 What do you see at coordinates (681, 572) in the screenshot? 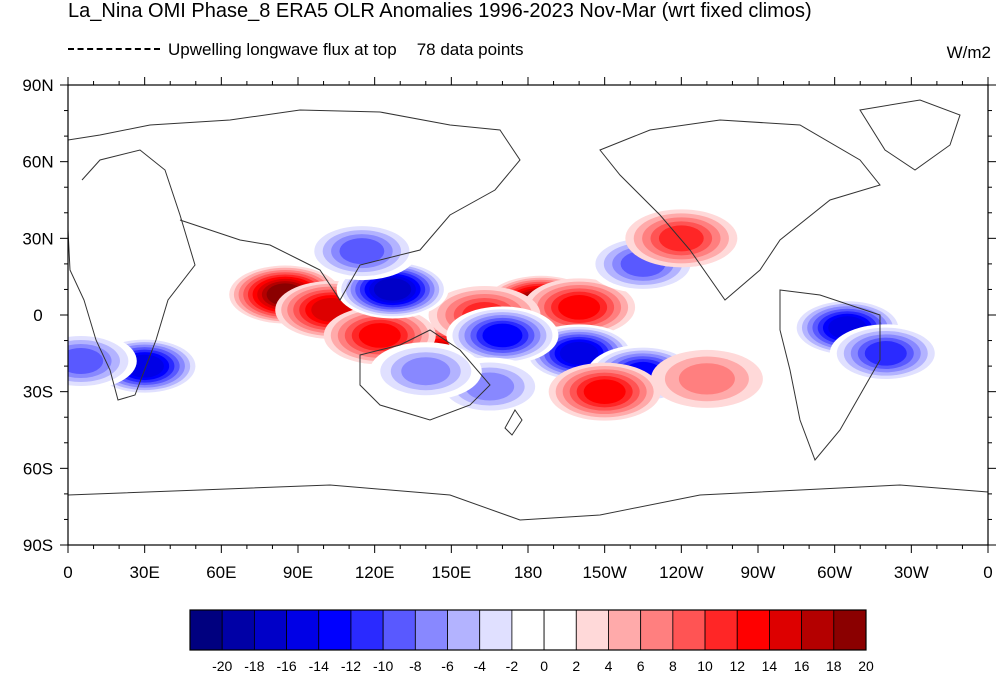
I see `lon-tick-label: 120W` at bounding box center [681, 572].